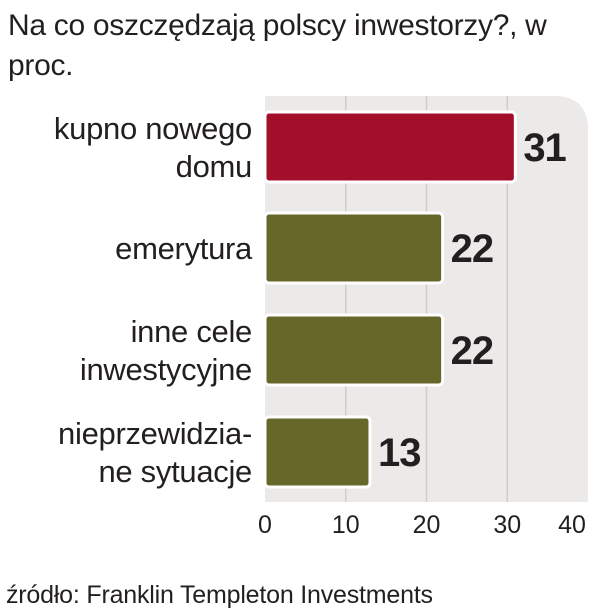  What do you see at coordinates (265, 525) in the screenshot?
I see `x-tick-label-0: 0` at bounding box center [265, 525].